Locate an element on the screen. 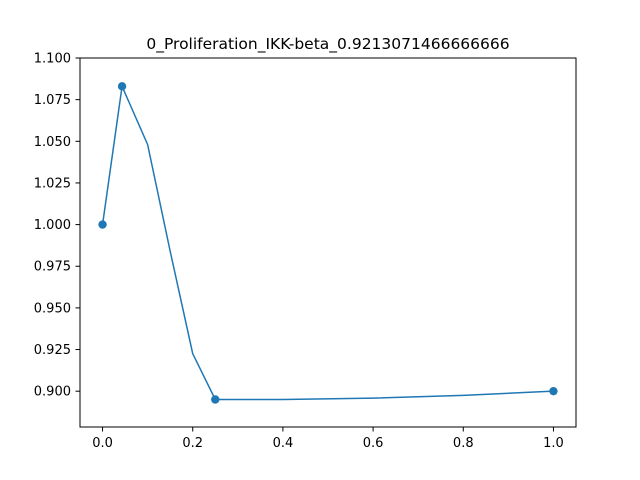 The width and height of the screenshot is (640, 480). y-tick-label: 1.075 is located at coordinates (52, 100).